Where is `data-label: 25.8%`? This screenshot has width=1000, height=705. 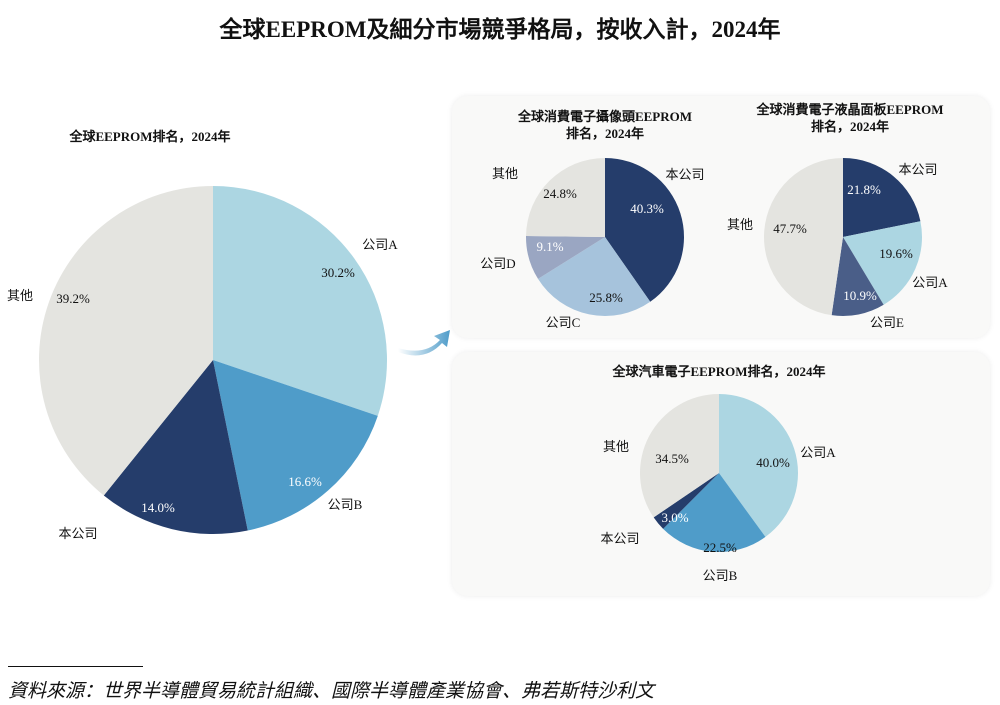
data-label: 25.8% is located at coordinates (606, 297).